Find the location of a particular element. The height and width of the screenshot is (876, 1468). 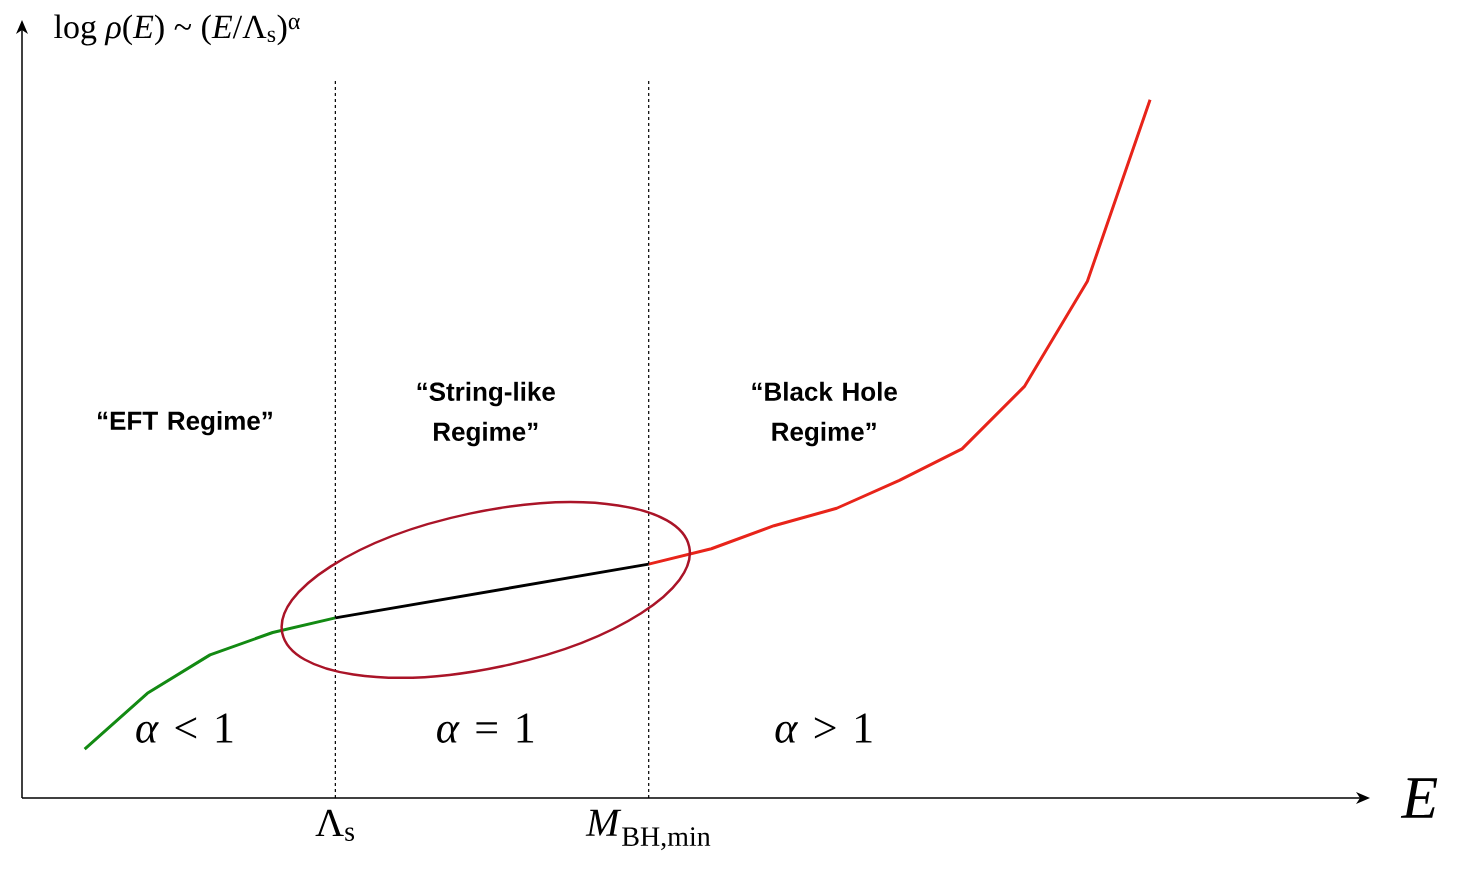

text: log ρ(E) ~ (E/Λ$_{s}$)$^{α}$ is located at coordinates (177, 30).